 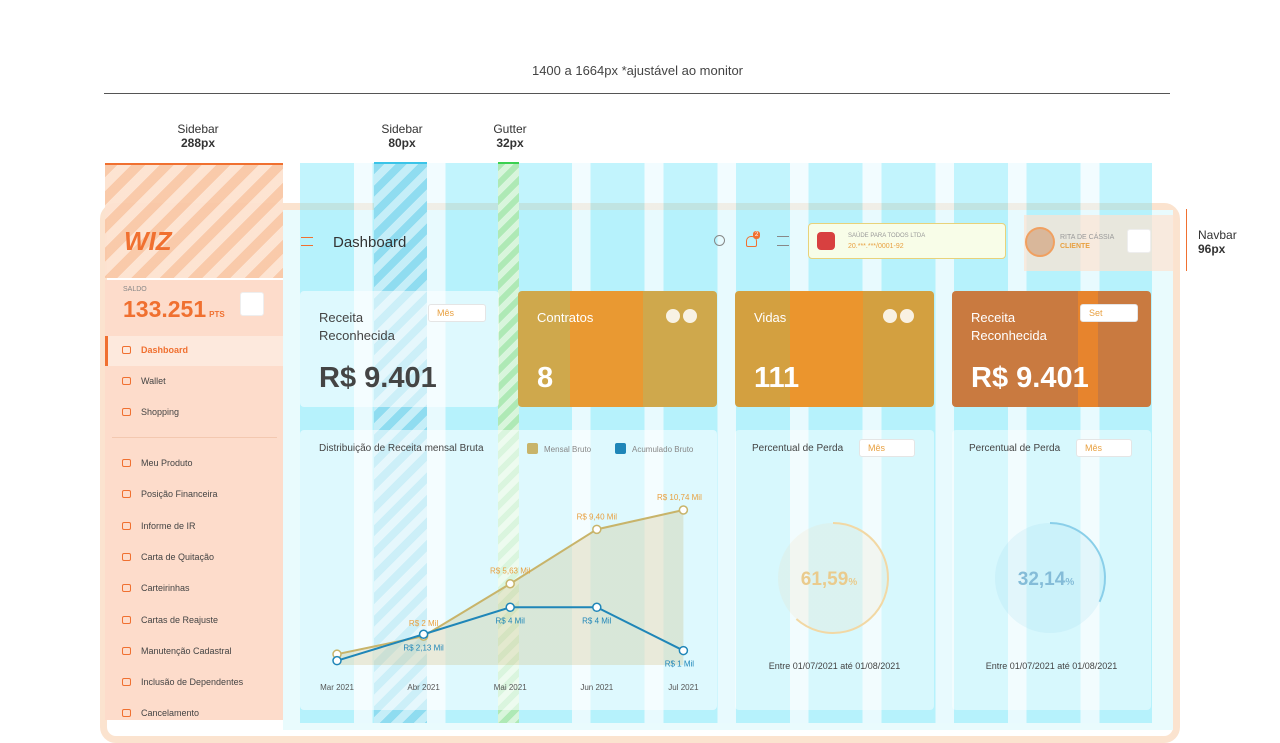 I want to click on card-select: Set, so click(x=1109, y=313).